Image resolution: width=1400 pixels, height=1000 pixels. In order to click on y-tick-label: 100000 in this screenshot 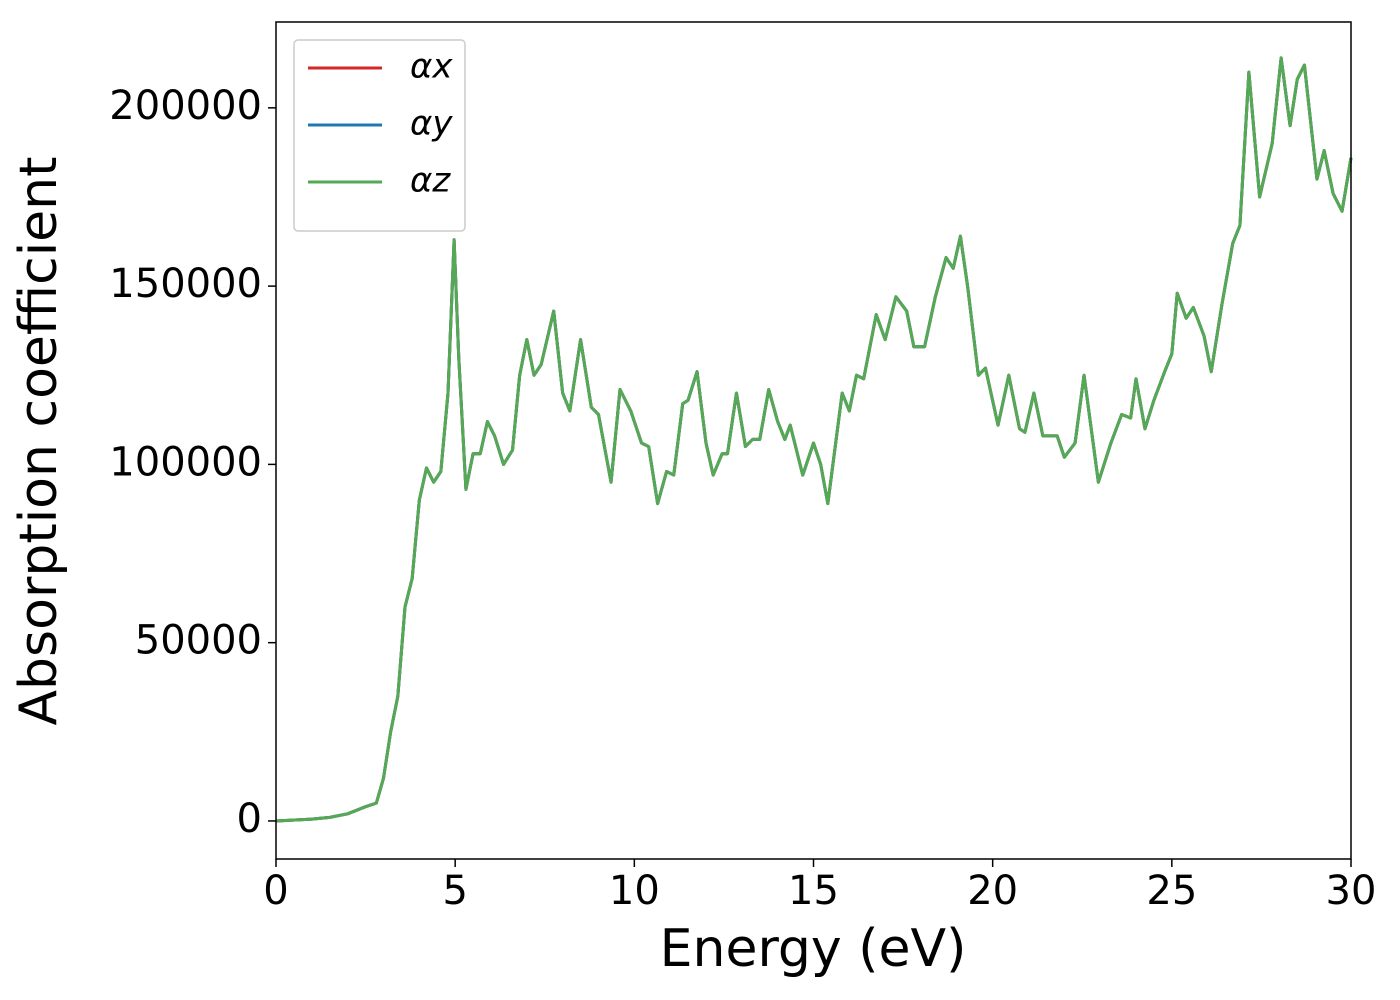, I will do `click(185, 462)`.